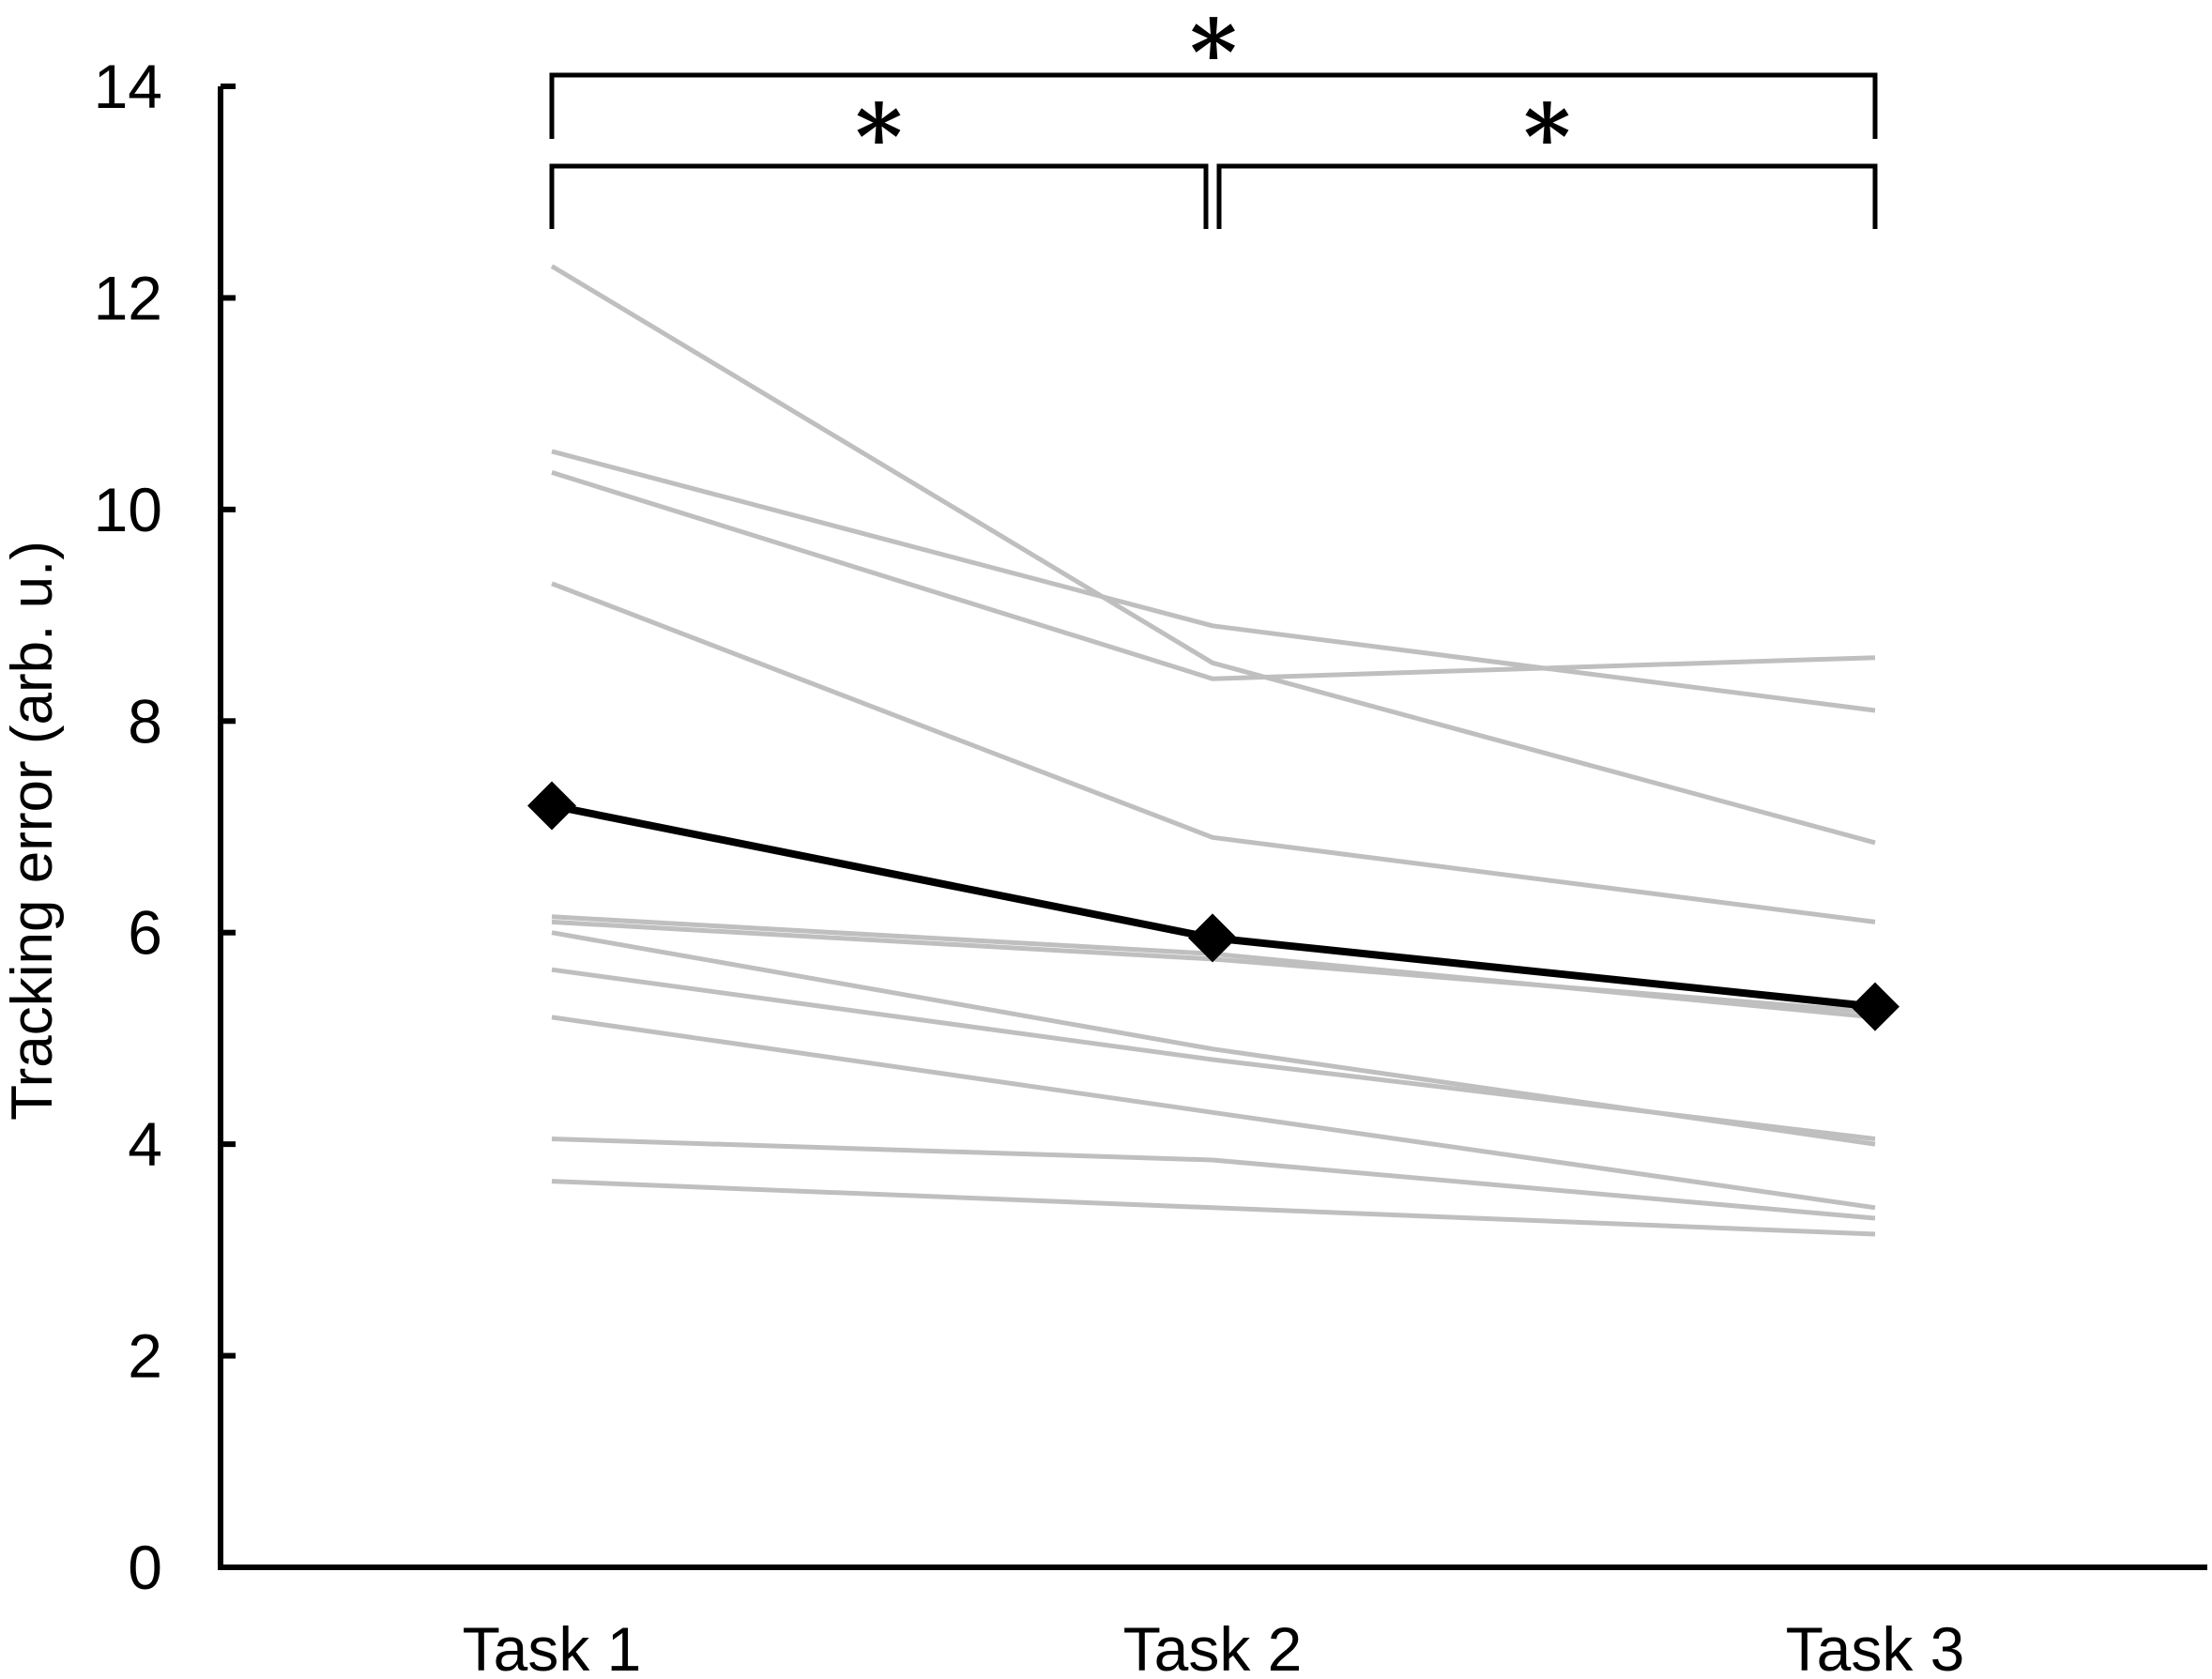 The height and width of the screenshot is (1679, 2212). What do you see at coordinates (145, 933) in the screenshot?
I see `y-tick-label-6: 6` at bounding box center [145, 933].